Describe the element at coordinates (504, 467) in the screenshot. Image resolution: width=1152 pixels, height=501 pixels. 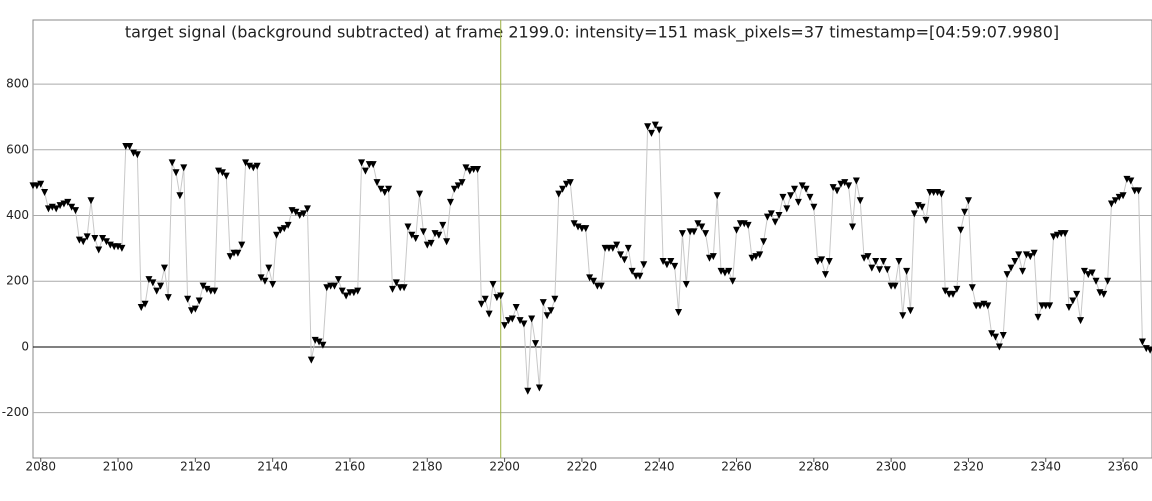
I see `x-tick-label: 2200` at that location.